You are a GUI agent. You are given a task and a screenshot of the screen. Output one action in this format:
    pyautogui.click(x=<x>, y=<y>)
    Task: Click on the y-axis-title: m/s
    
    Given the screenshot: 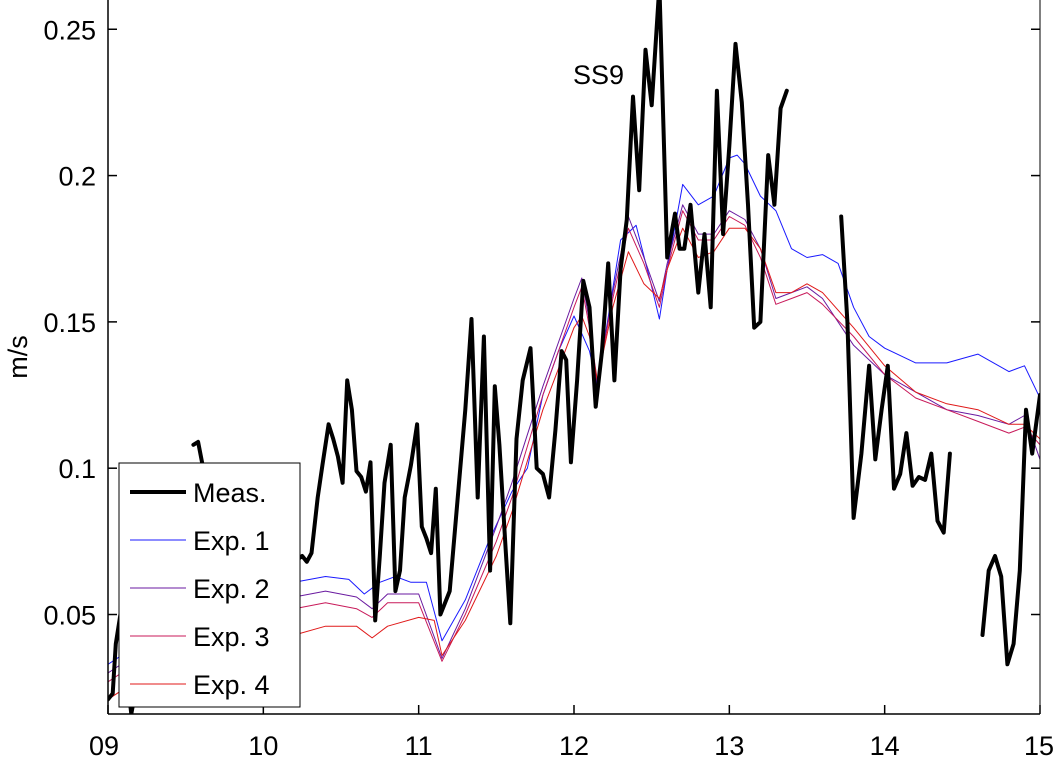 What is the action you would take?
    pyautogui.click(x=18, y=357)
    